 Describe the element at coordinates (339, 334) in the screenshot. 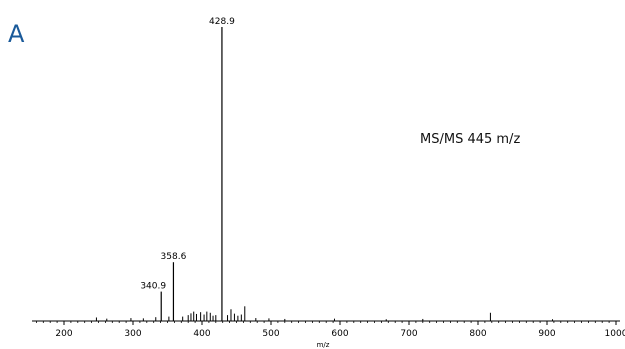

I see `x-tick-label: 600` at that location.